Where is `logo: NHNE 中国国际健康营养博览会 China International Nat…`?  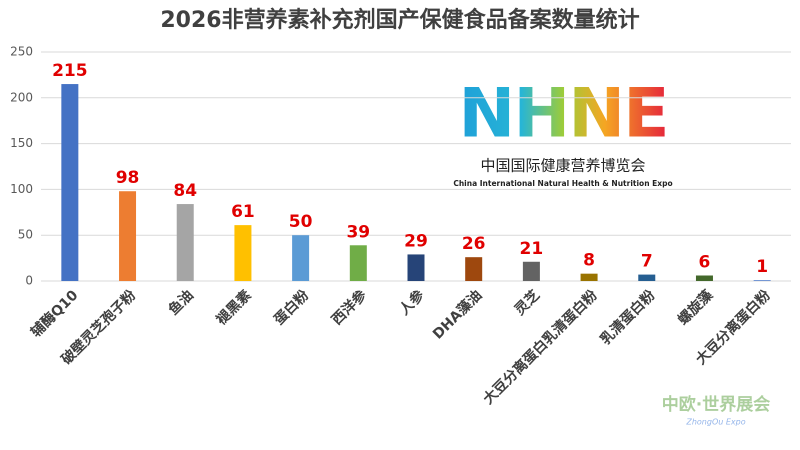
logo: NHNE 中国国际健康营养博览会 China International Nat… is located at coordinates (562, 131).